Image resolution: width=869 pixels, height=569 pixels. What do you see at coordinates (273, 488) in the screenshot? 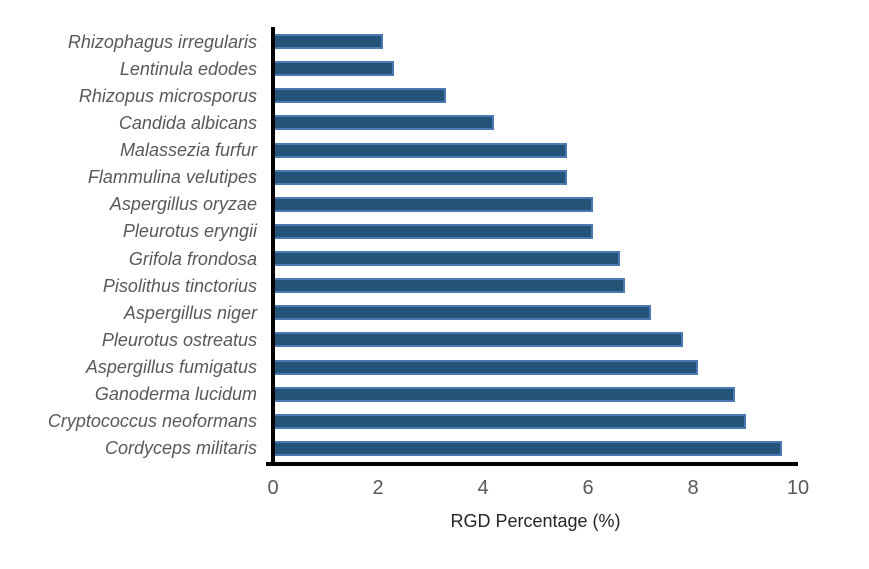
I see `x-tick-label: 0` at bounding box center [273, 488].